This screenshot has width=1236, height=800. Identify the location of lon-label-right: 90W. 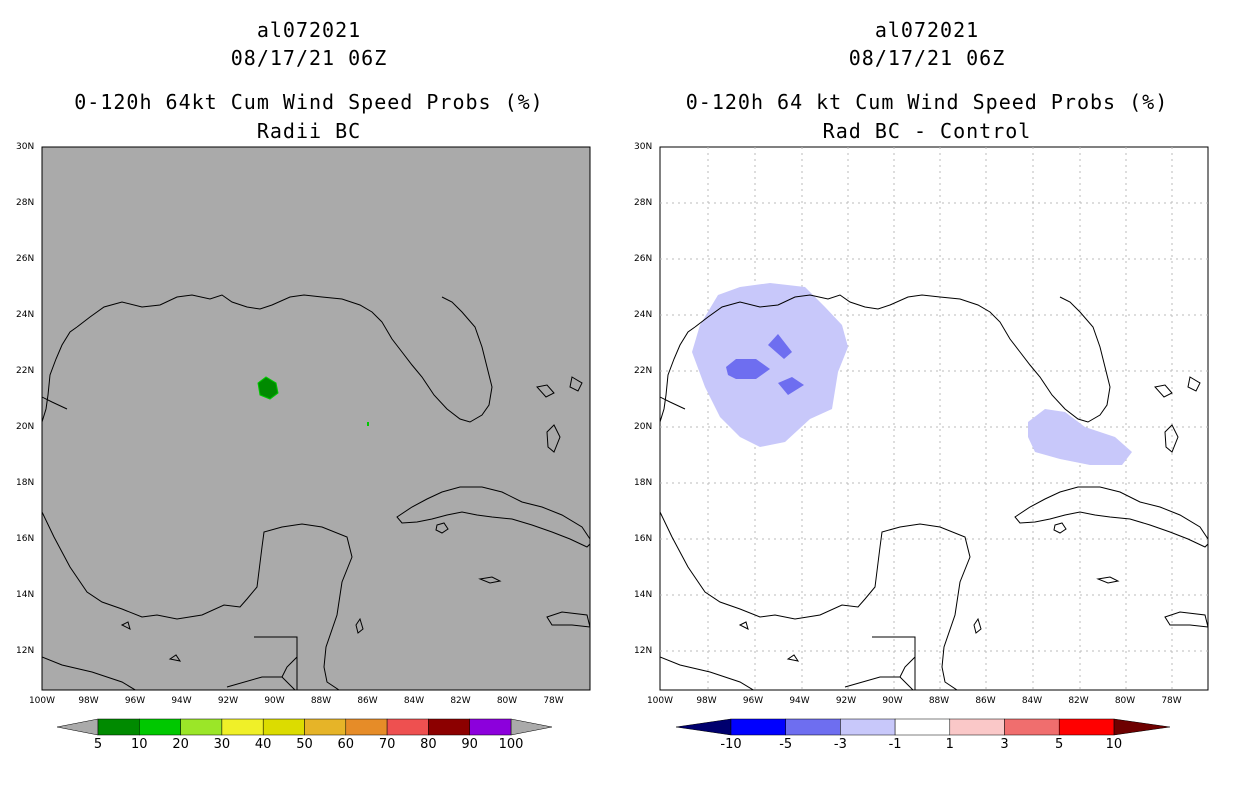
(892, 701).